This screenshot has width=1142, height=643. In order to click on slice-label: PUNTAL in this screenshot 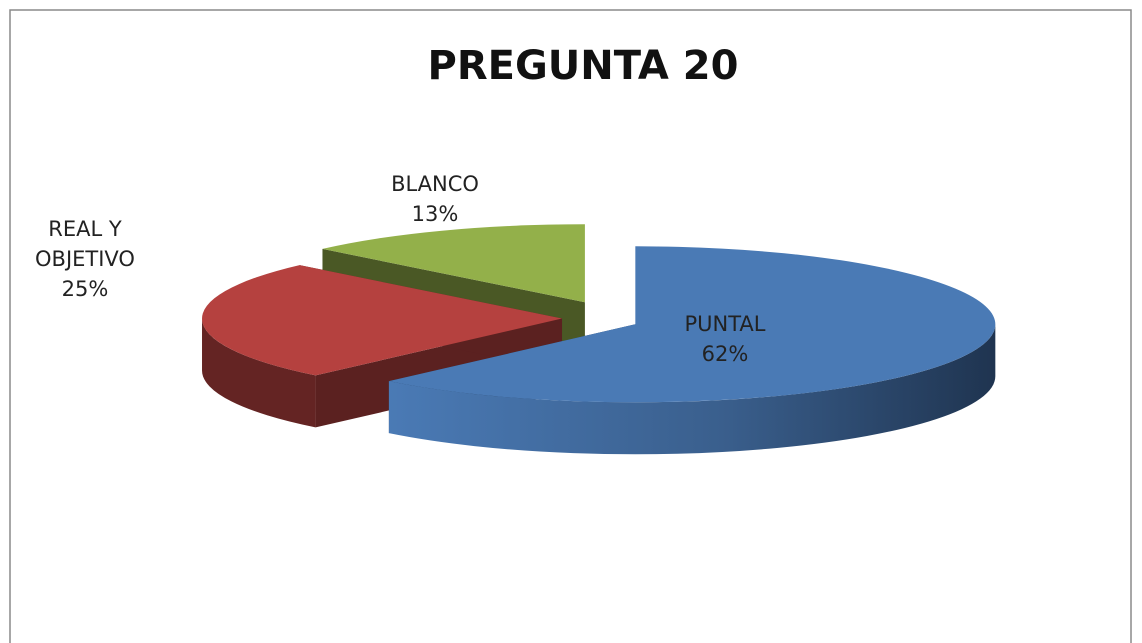, I will do `click(724, 324)`.